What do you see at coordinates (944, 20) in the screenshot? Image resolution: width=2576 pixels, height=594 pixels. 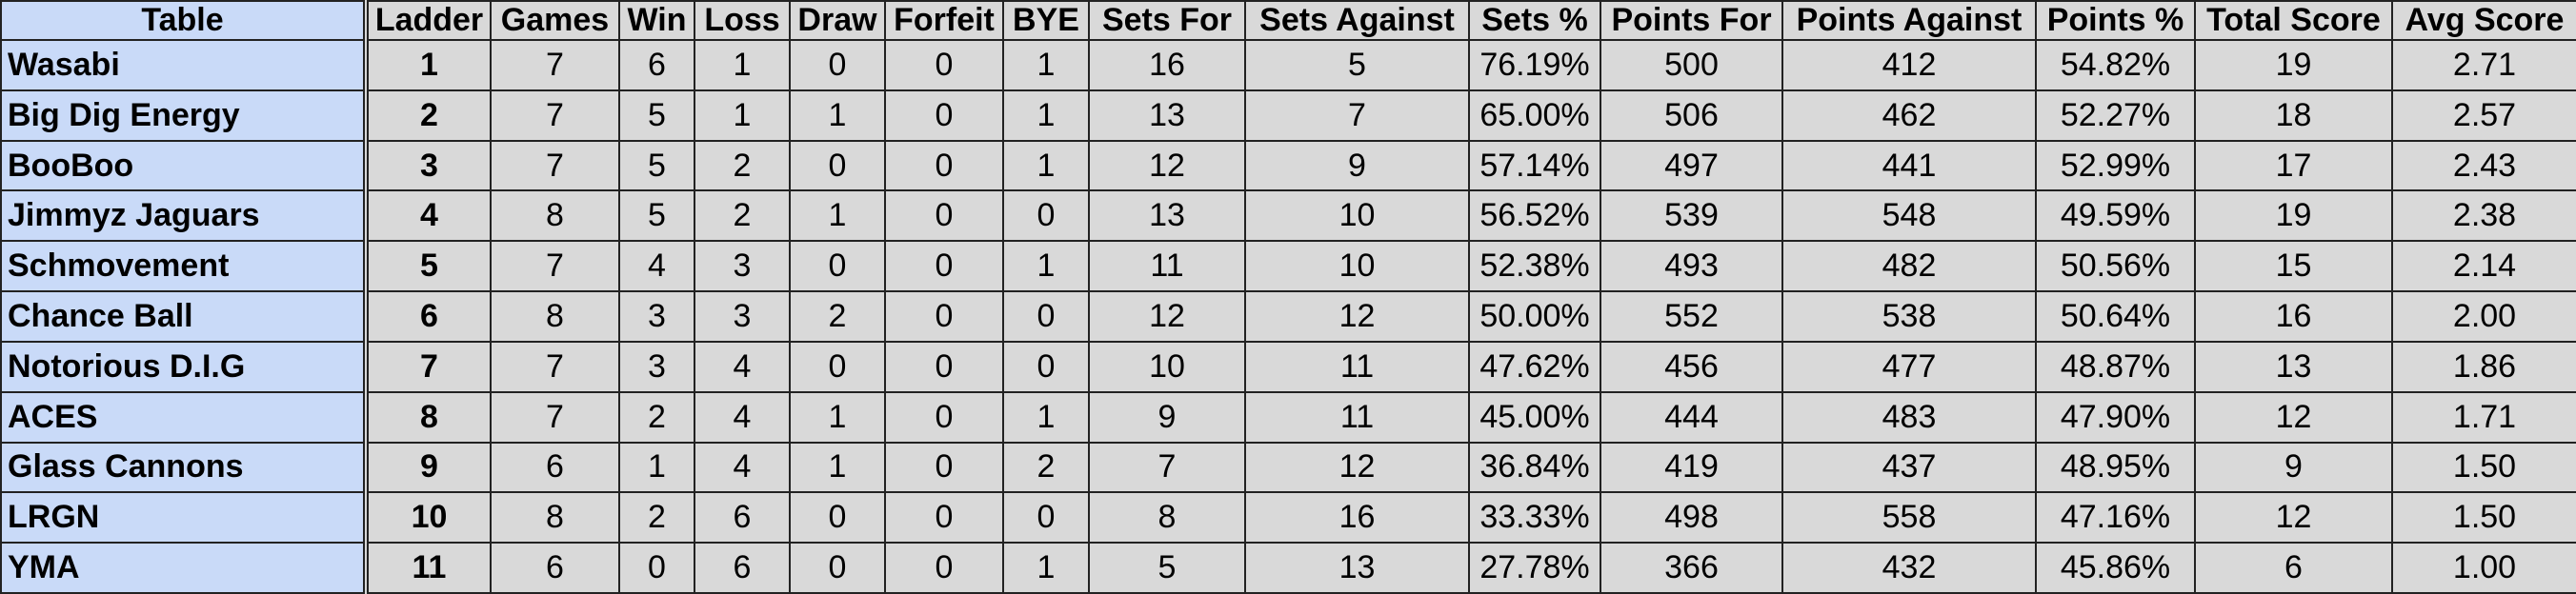 I see `column-header: Forfeit` at bounding box center [944, 20].